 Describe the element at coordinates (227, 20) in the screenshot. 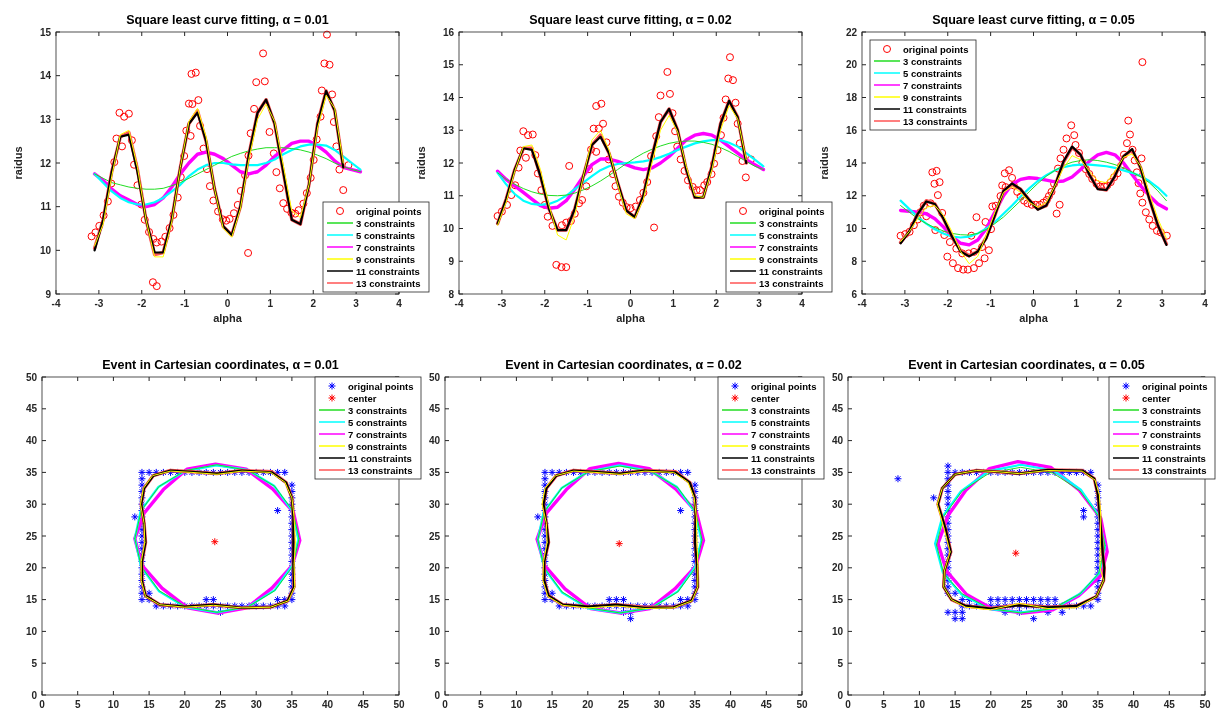

I see `chart-title: Square least curve fitting, α = 0.01` at that location.